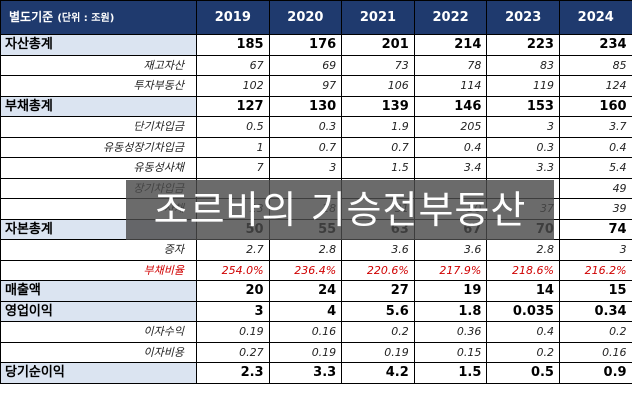  What do you see at coordinates (233, 45) in the screenshot?
I see `value-cell: 185` at bounding box center [233, 45].